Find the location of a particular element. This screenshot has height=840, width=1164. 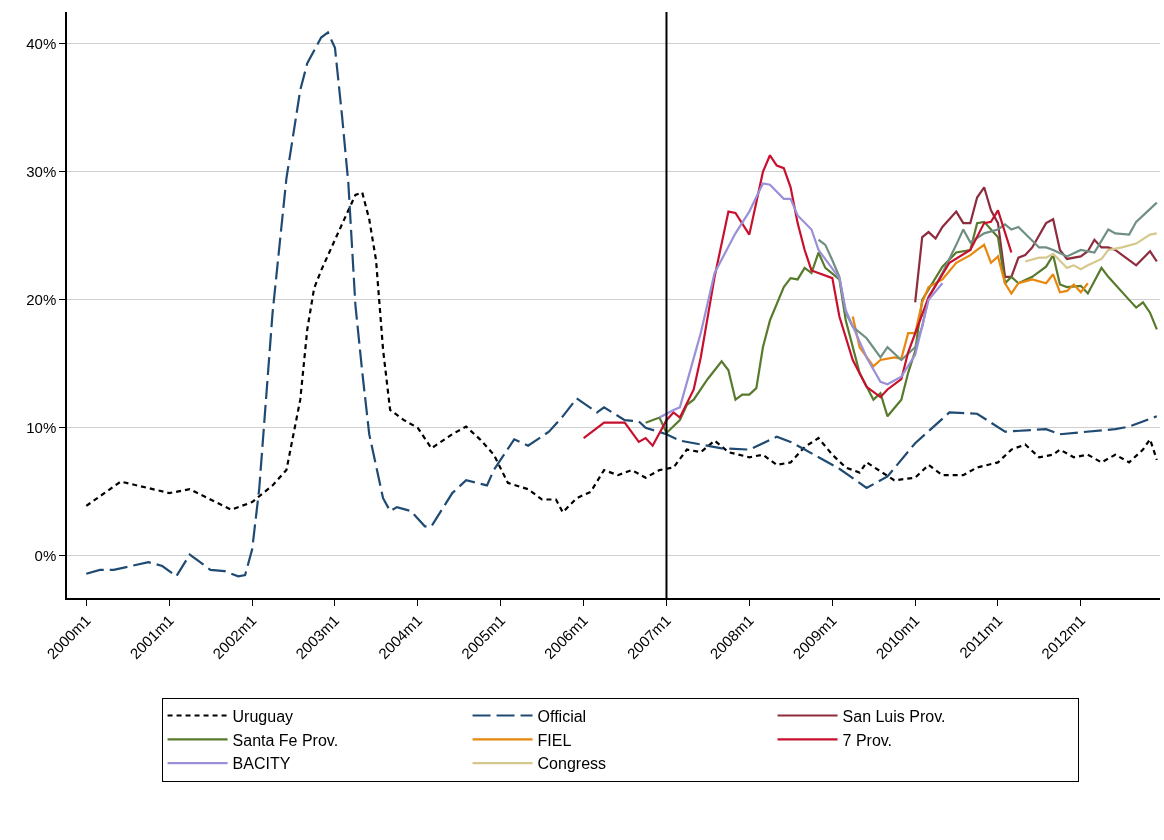

y-tick-label: 10% is located at coordinates (41, 428).